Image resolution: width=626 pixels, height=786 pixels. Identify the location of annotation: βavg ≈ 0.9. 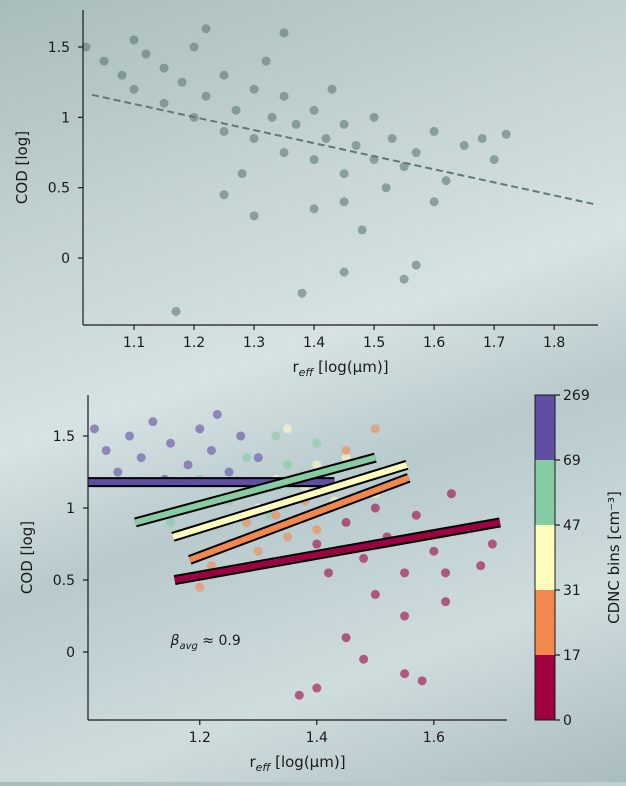
(205, 642).